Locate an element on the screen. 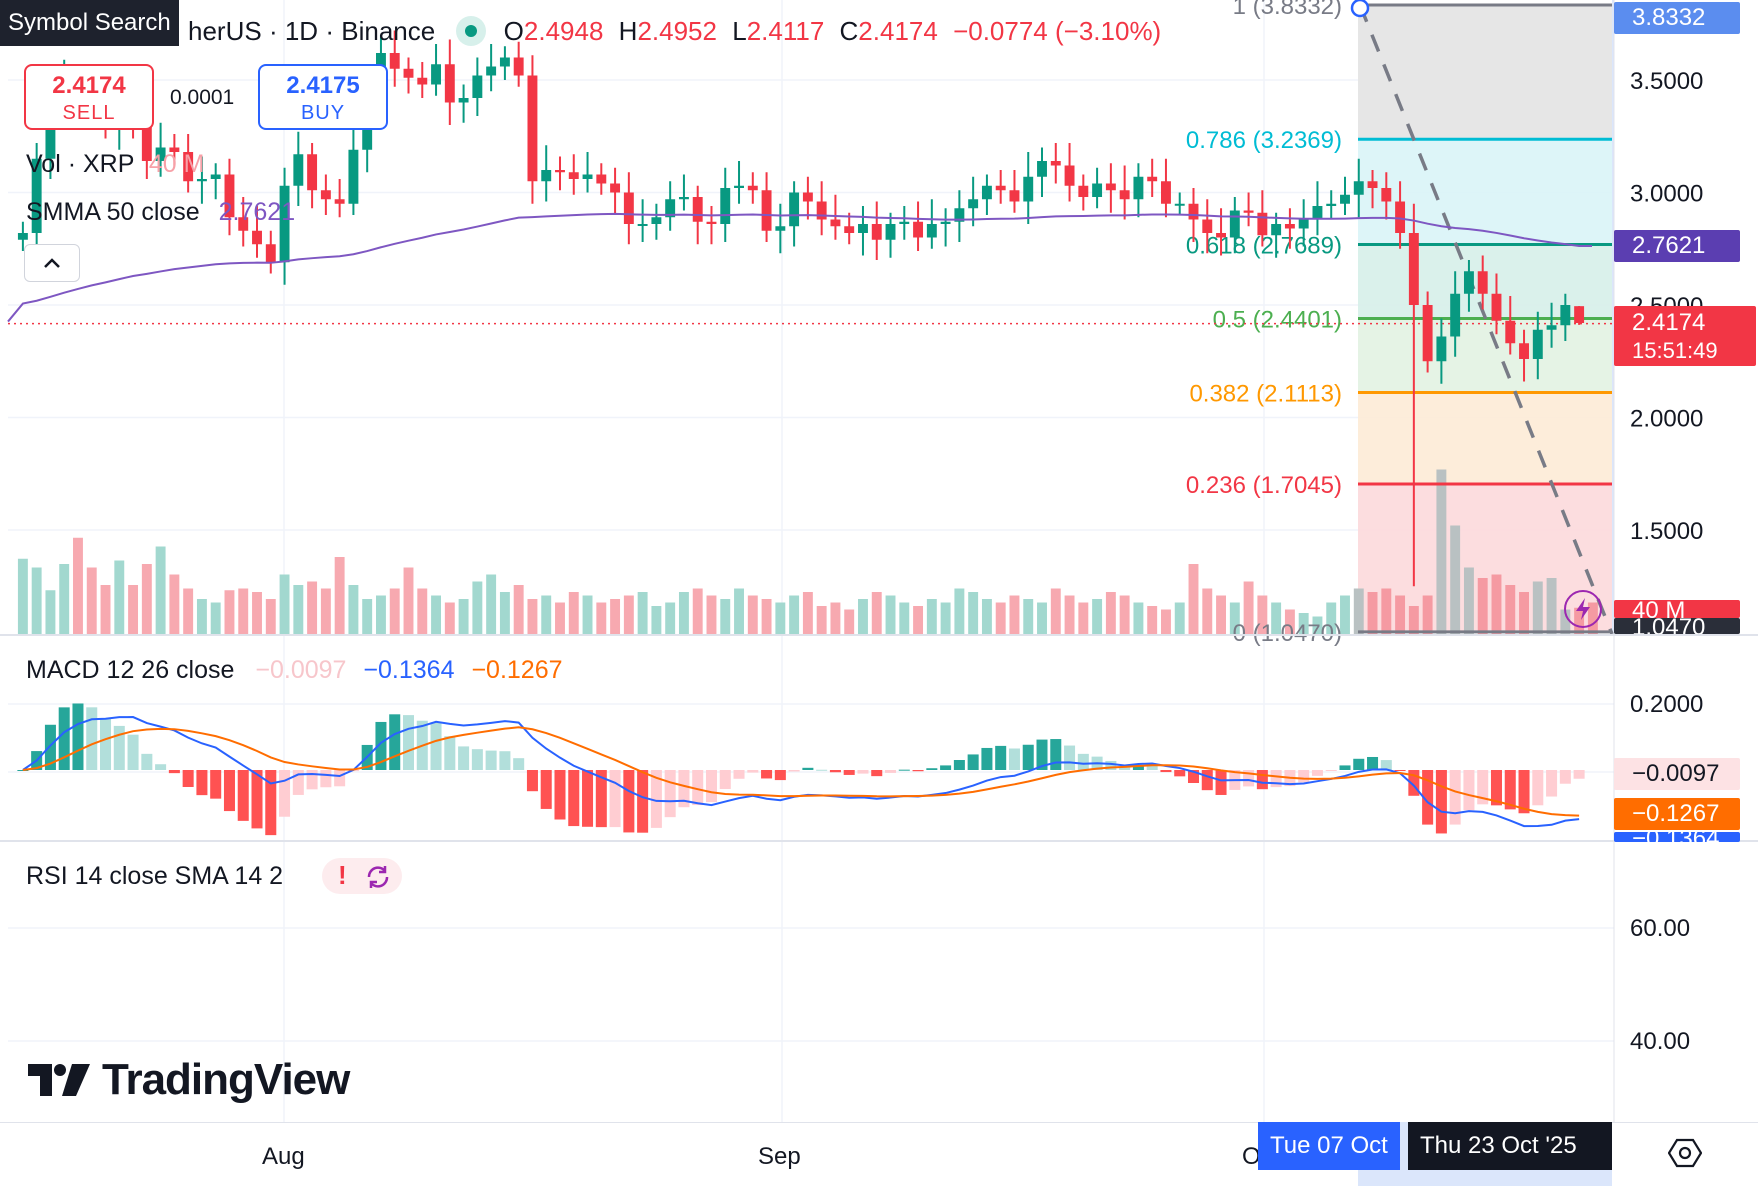 This screenshot has width=1758, height=1187. price-tick-label: 3.0000 is located at coordinates (1666, 194).